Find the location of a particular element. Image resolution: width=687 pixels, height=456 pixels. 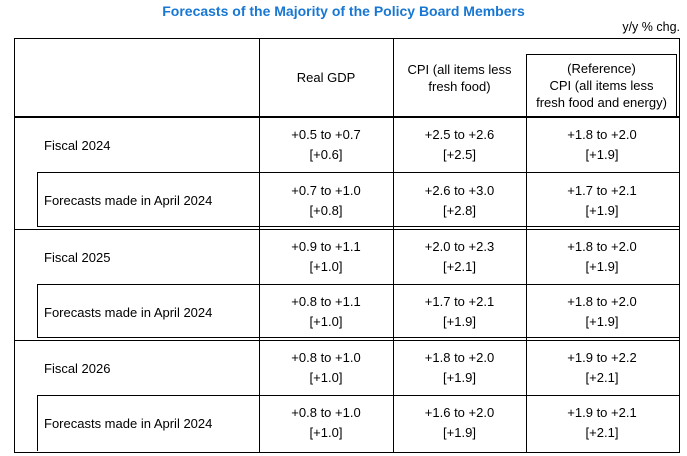

header-label: (Reference) is located at coordinates (601, 68).